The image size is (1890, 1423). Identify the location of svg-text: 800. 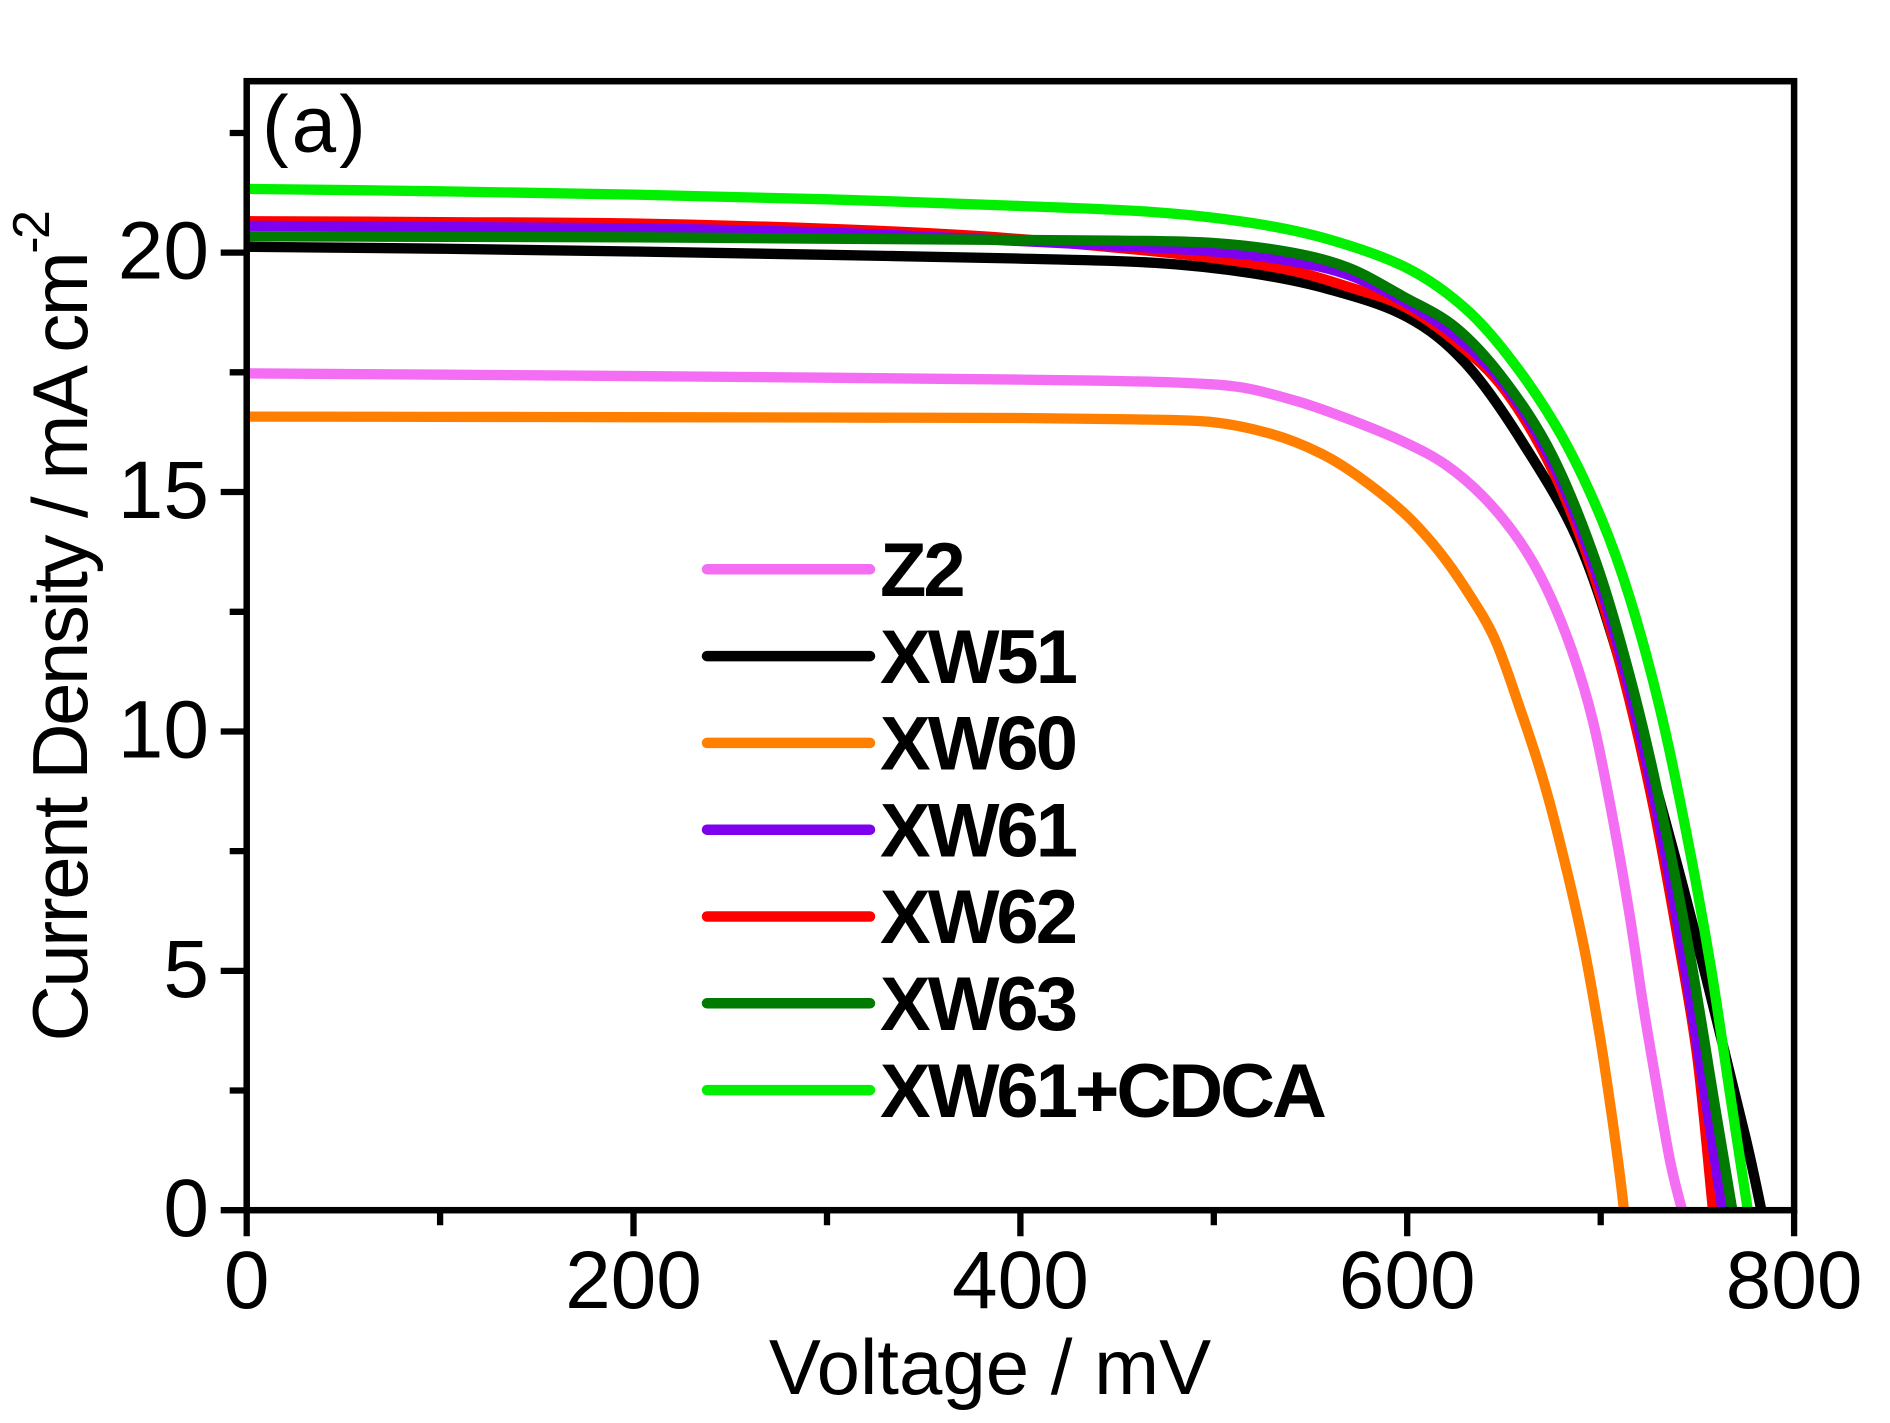
(1794, 1280).